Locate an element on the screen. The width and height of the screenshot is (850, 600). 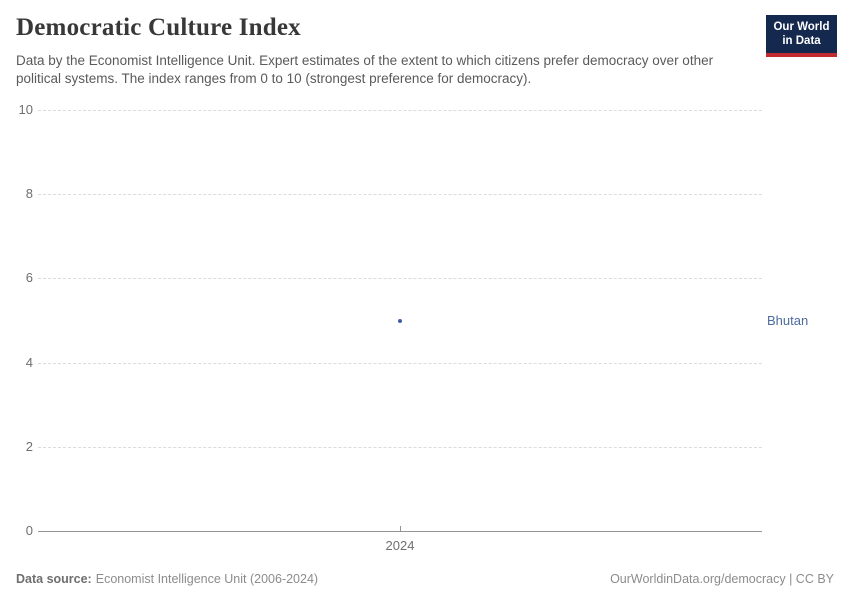
y-tick-label-2: 2 is located at coordinates (29, 446).